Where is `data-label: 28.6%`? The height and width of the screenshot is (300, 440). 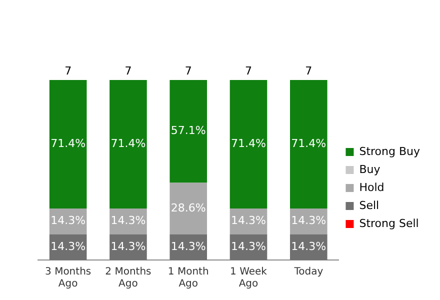
data-label: 28.6% is located at coordinates (188, 207).